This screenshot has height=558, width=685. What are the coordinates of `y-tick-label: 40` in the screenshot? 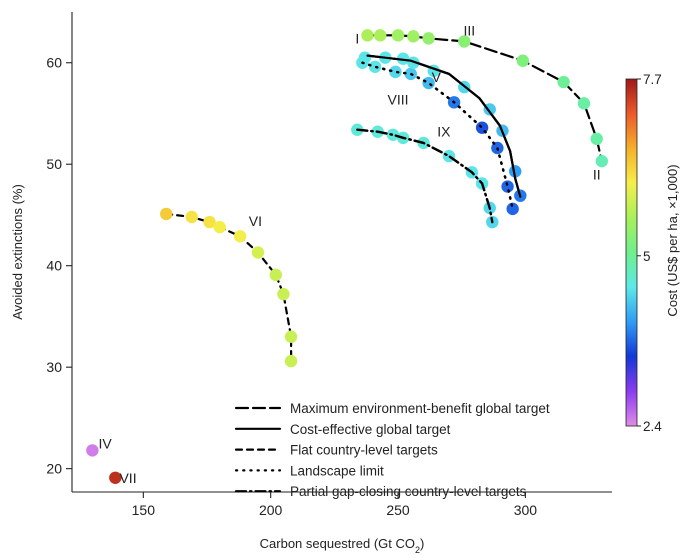 It's located at (54, 266).